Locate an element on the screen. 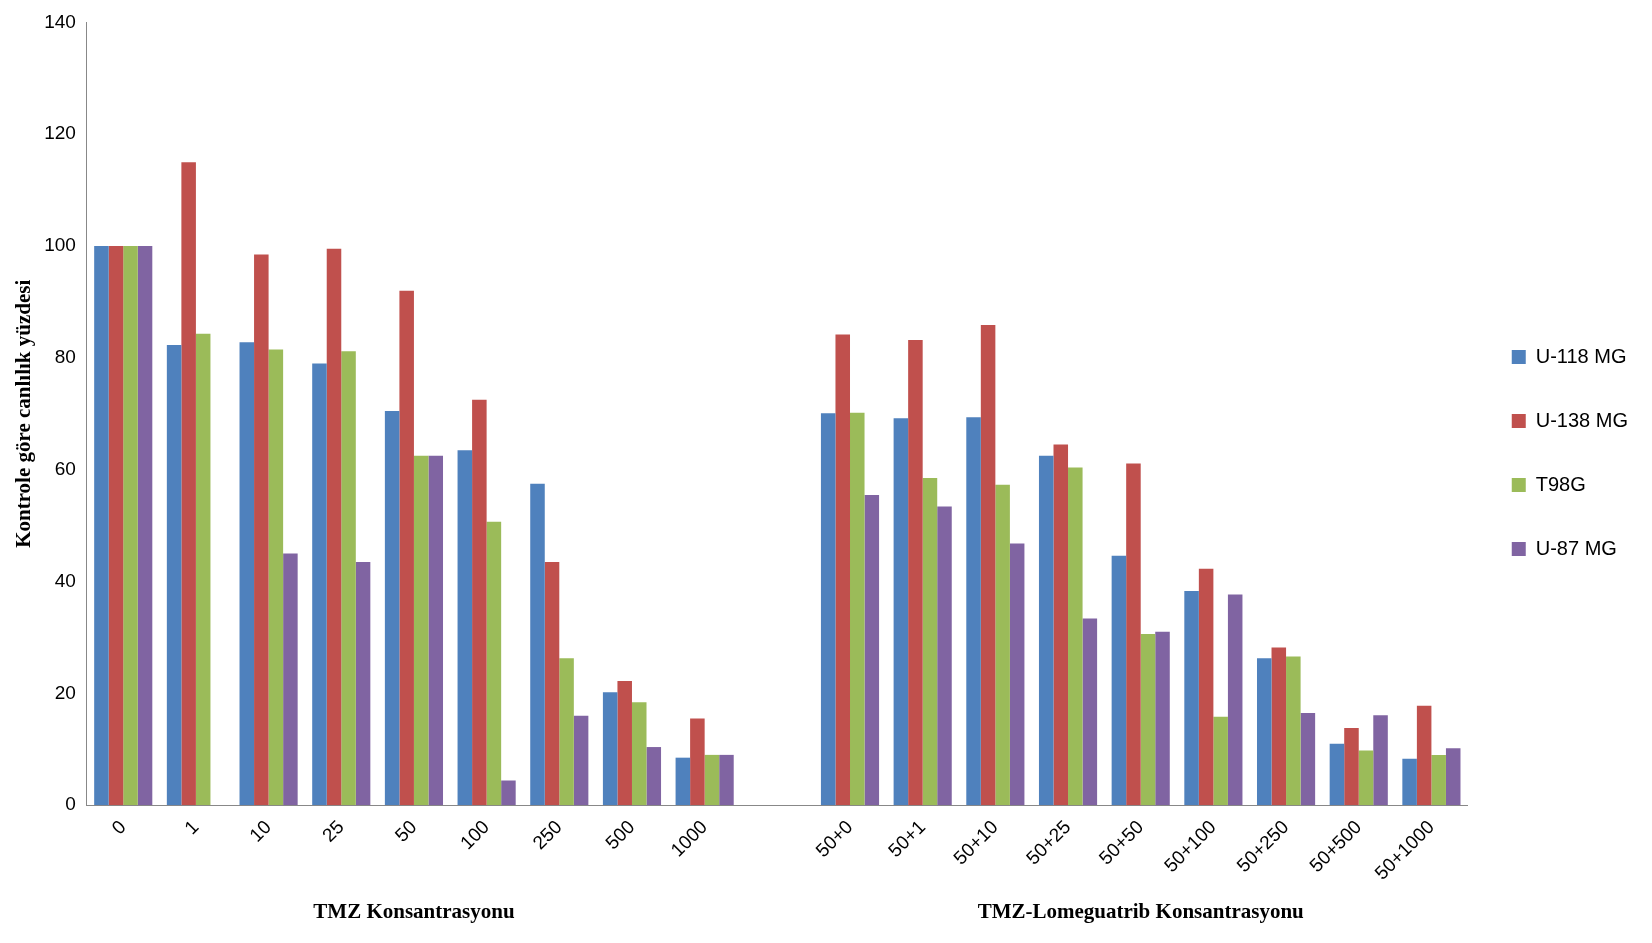  y-tick-label: 140 is located at coordinates (60, 21).